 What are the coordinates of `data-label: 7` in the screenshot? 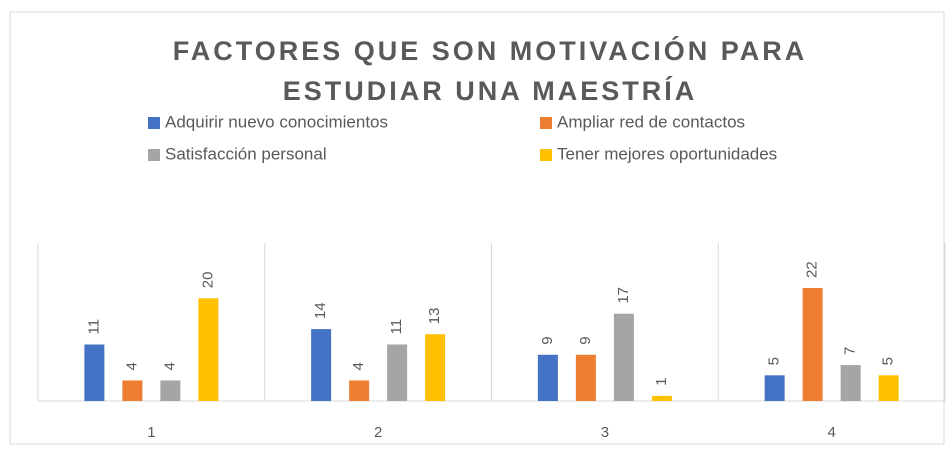 It's located at (850, 351).